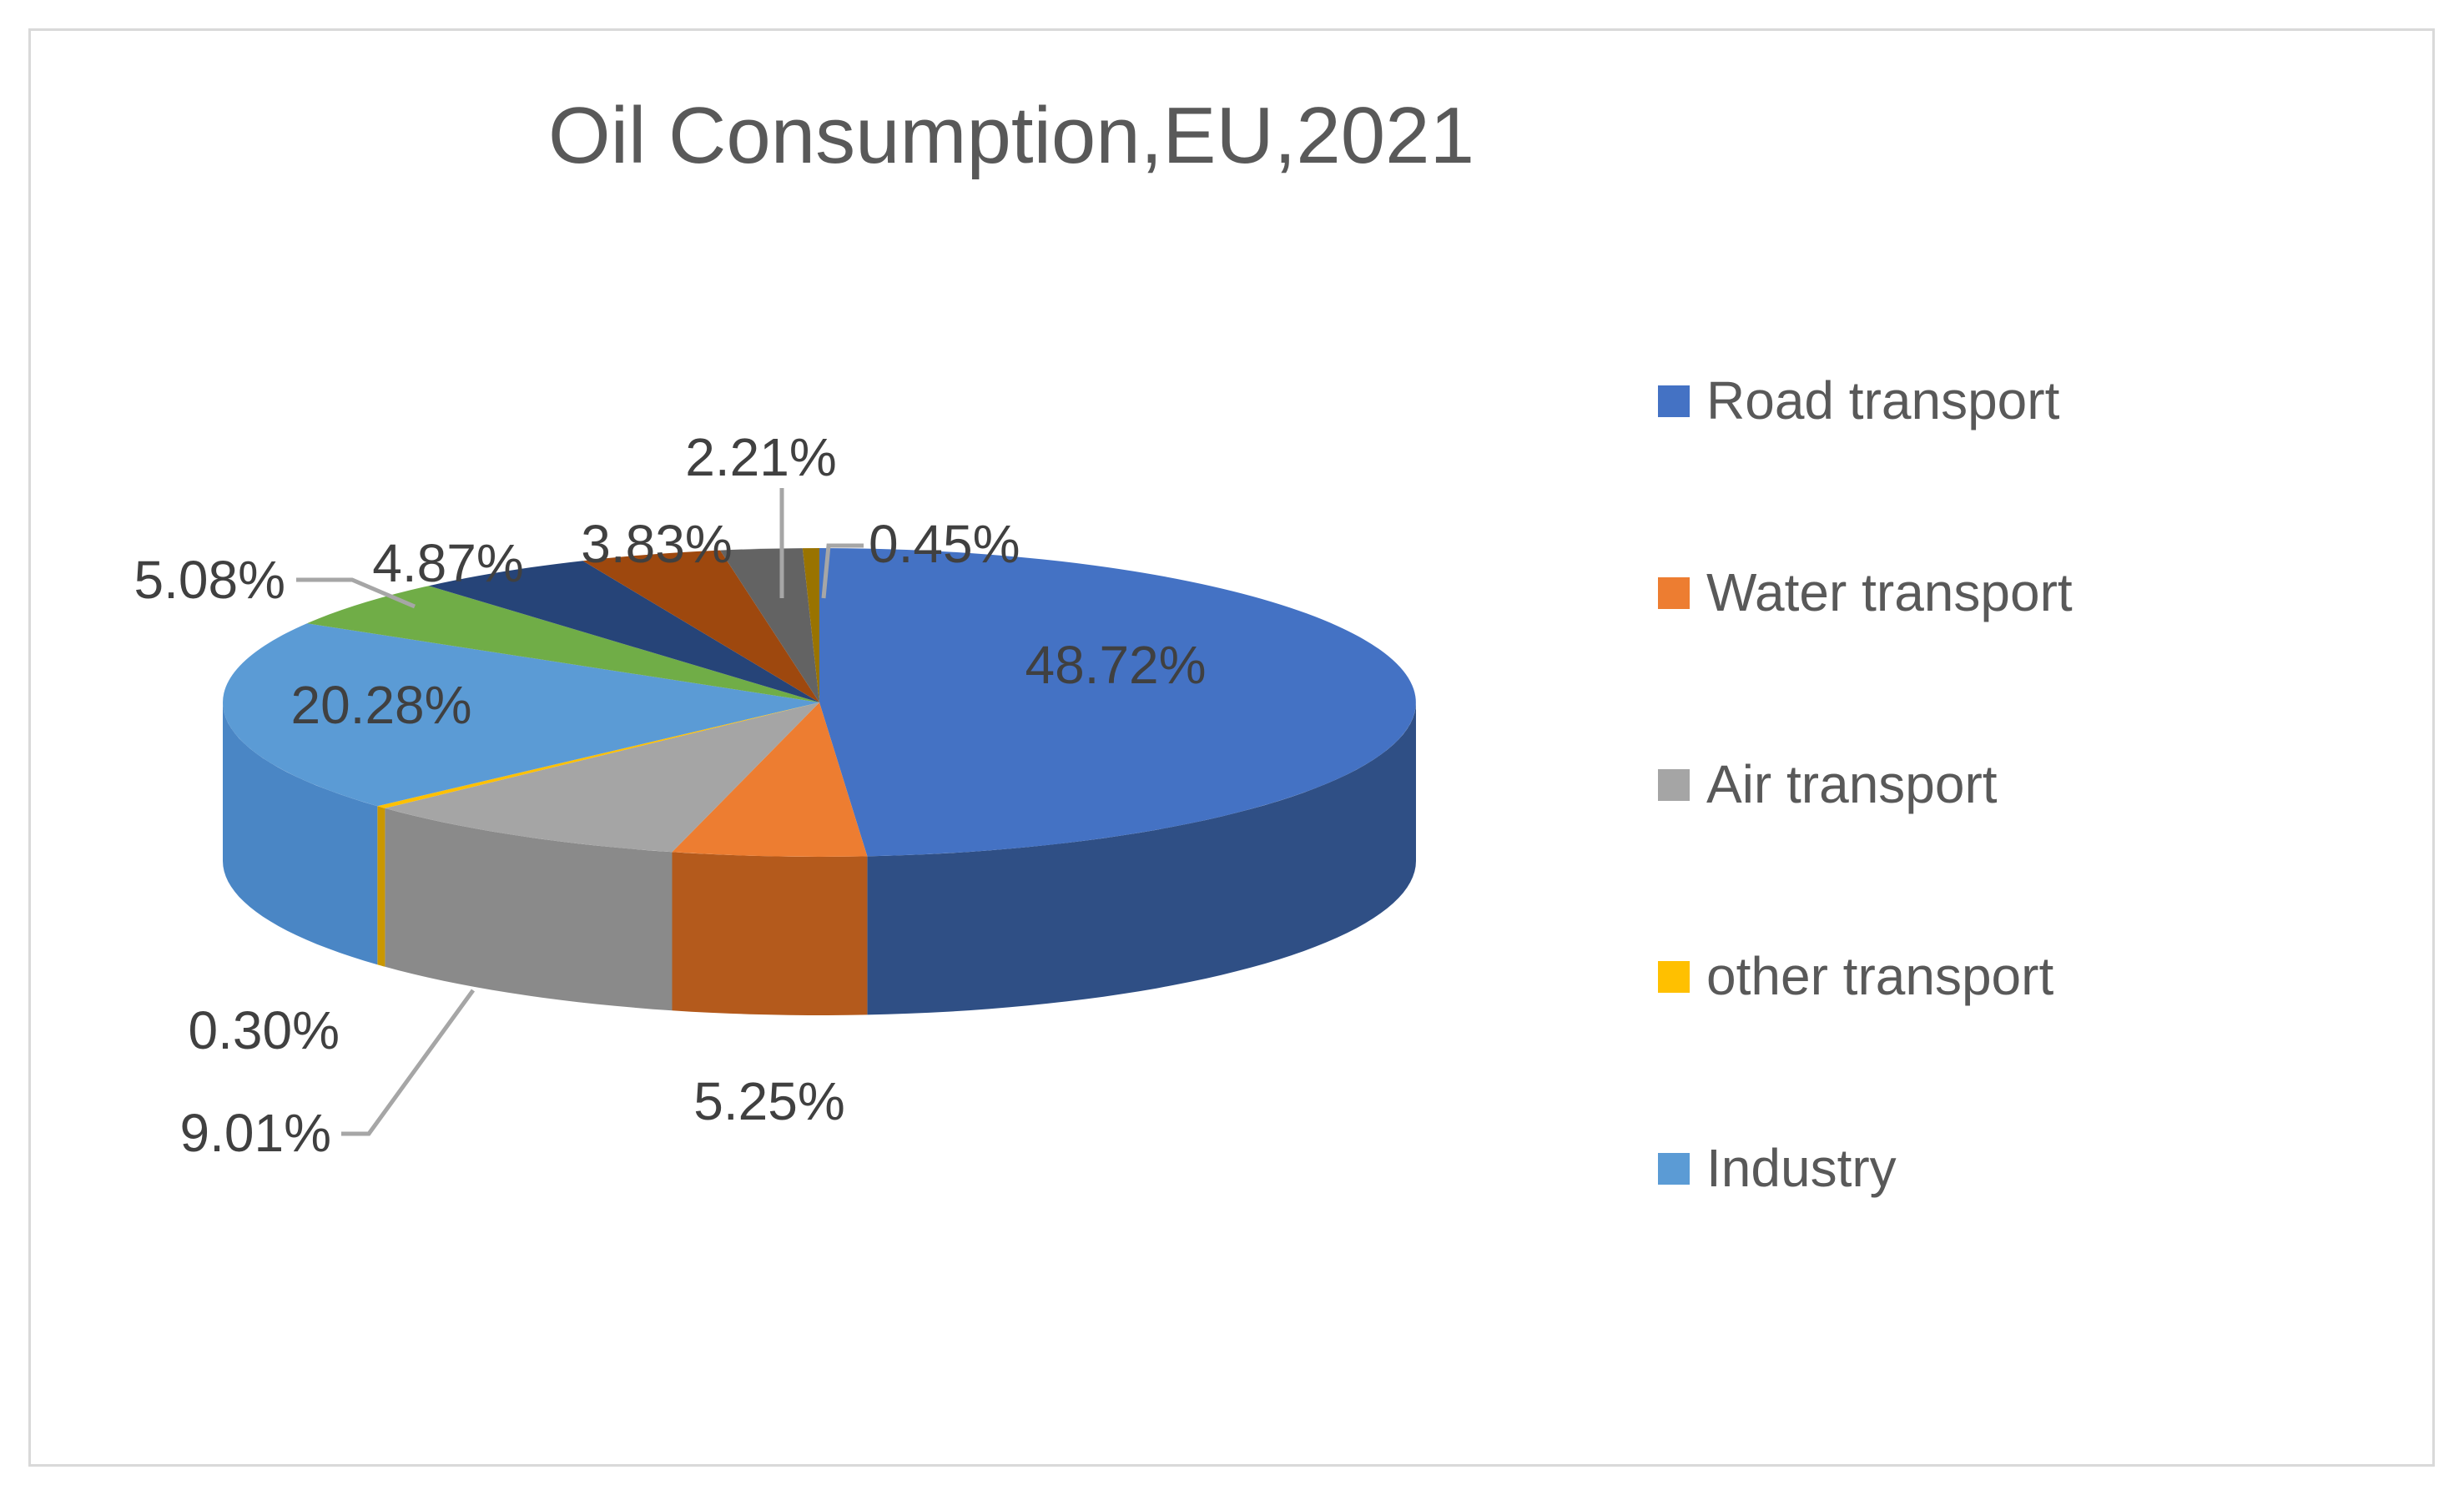  I want to click on legend-label-4: Industry, so click(1801, 1168).